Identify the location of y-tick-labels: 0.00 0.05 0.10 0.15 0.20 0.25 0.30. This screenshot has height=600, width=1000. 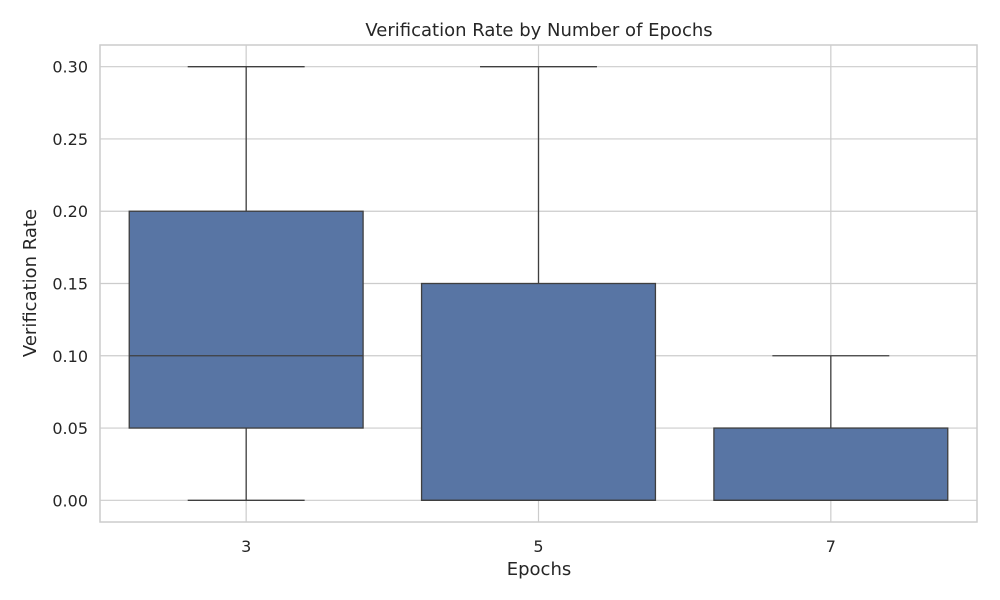
(70, 284).